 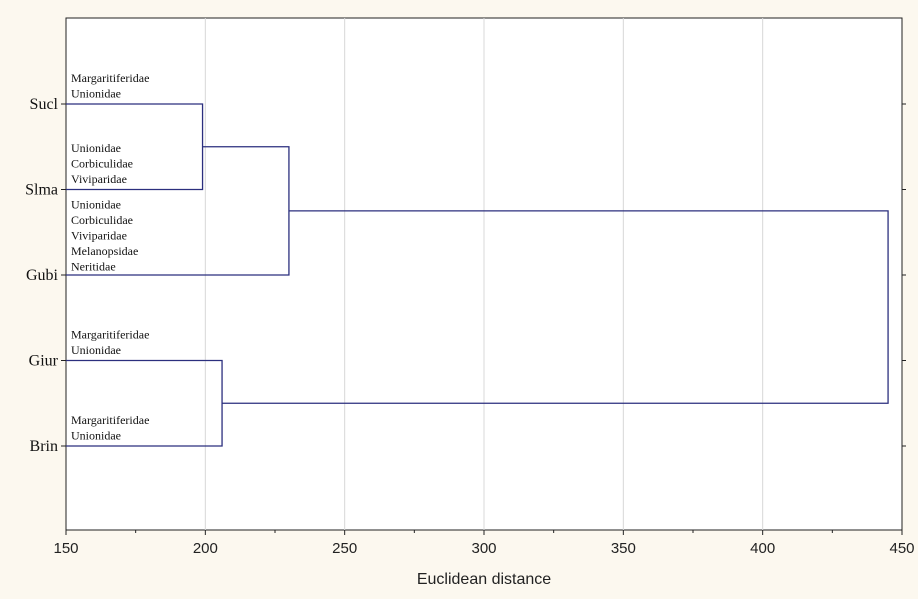 What do you see at coordinates (110, 78) in the screenshot?
I see `annotation-sucl-line: Margaritiferidae` at bounding box center [110, 78].